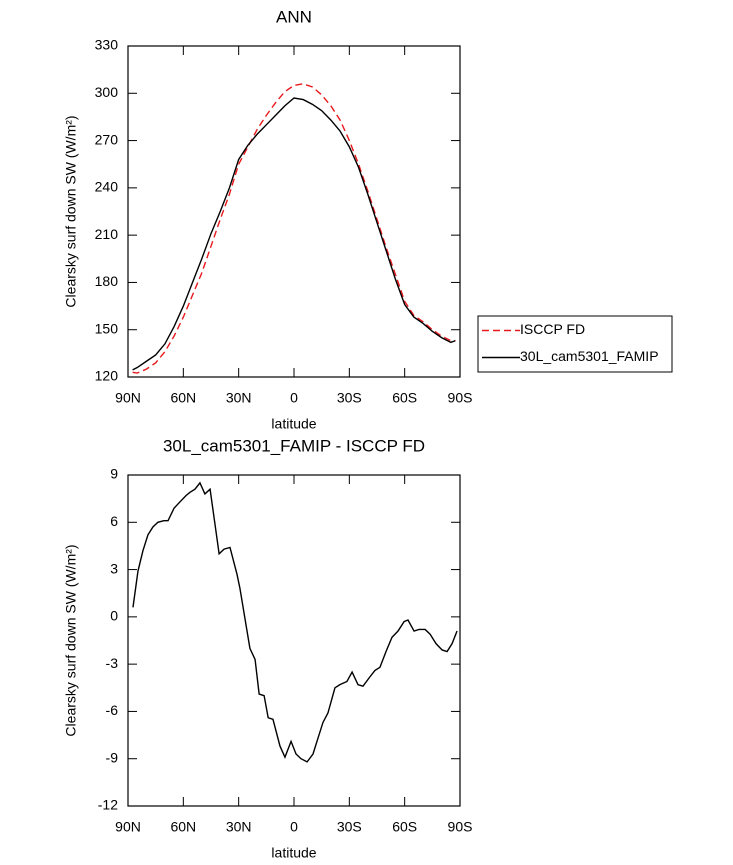 The image size is (733, 865). What do you see at coordinates (107, 234) in the screenshot?
I see `y-tick-label: 210` at bounding box center [107, 234].